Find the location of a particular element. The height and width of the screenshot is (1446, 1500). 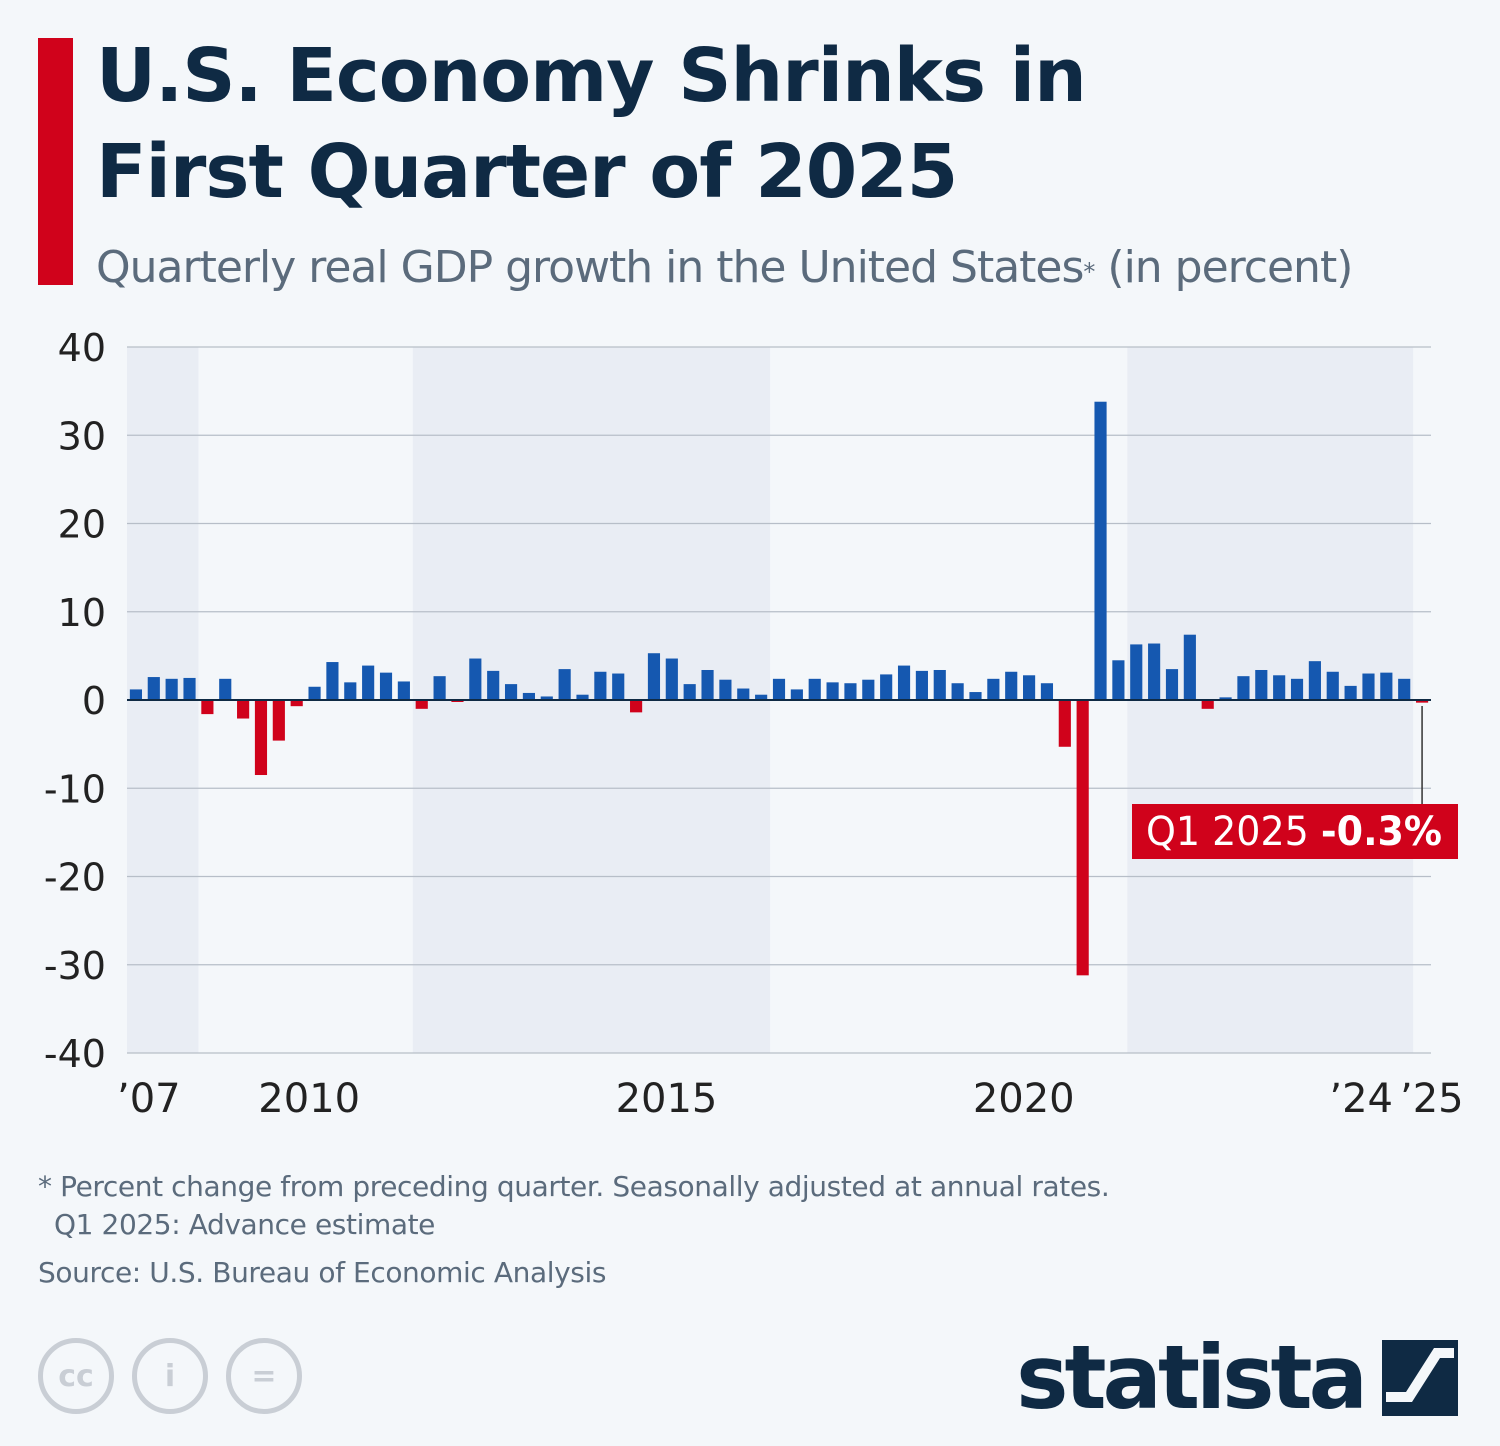

x-tick-label: ’24 is located at coordinates (1361, 1099).